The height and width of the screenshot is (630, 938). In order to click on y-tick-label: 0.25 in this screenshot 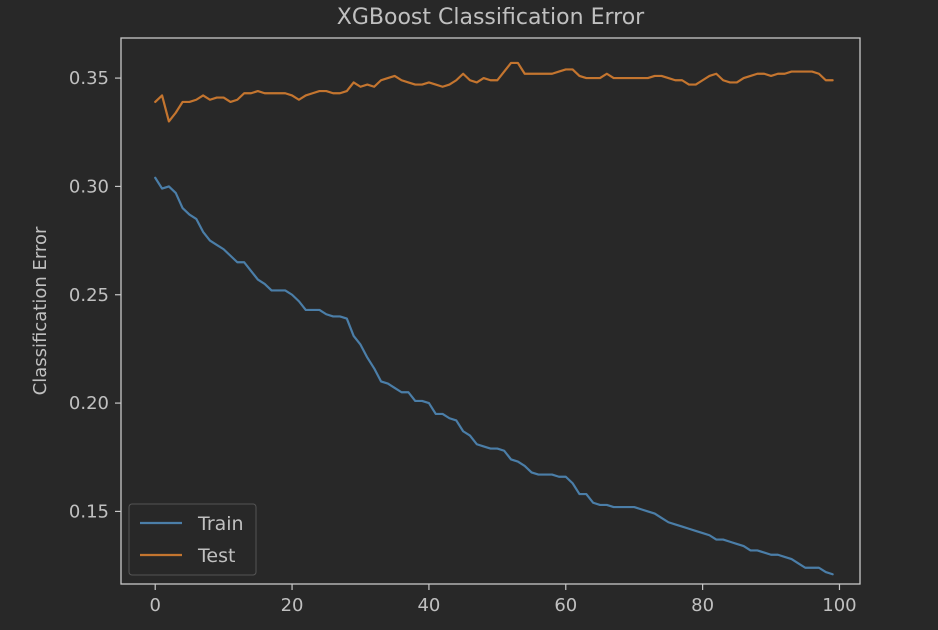, I will do `click(89, 295)`.